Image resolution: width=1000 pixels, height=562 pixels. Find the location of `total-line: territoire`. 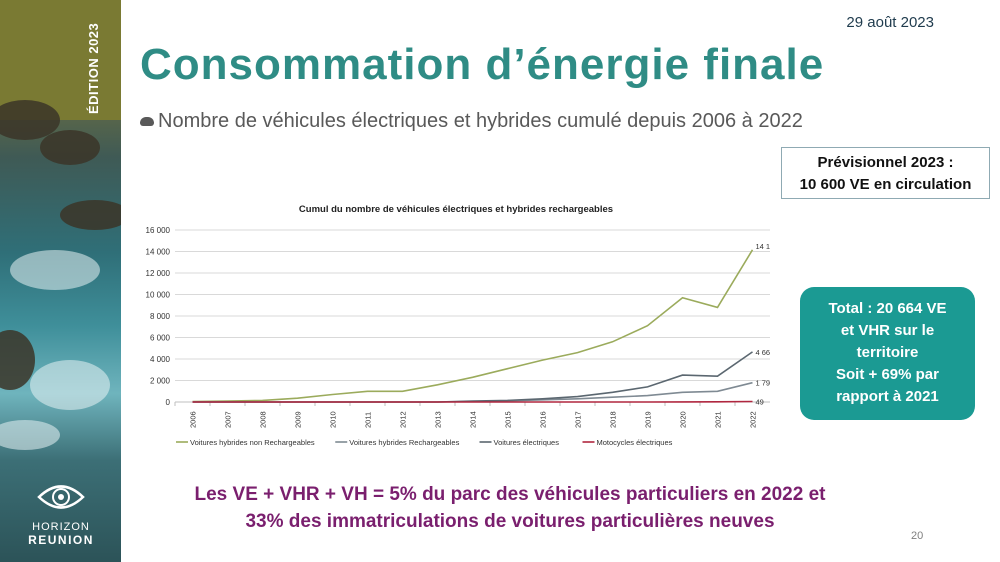

total-line: territoire is located at coordinates (887, 352).